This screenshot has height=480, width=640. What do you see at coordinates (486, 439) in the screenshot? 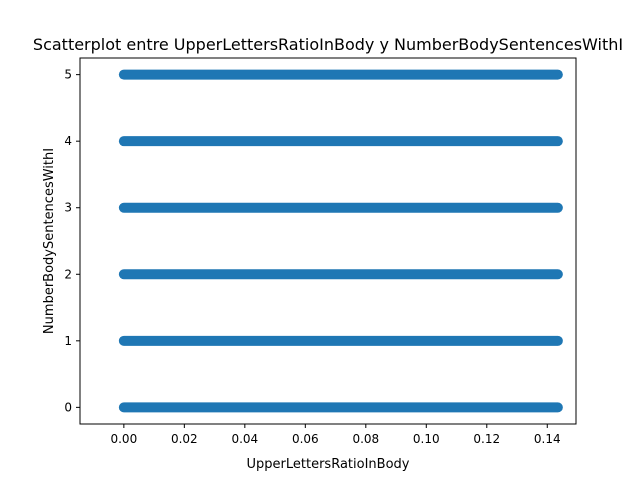
I see `x-tick-label: 0.12` at bounding box center [486, 439].